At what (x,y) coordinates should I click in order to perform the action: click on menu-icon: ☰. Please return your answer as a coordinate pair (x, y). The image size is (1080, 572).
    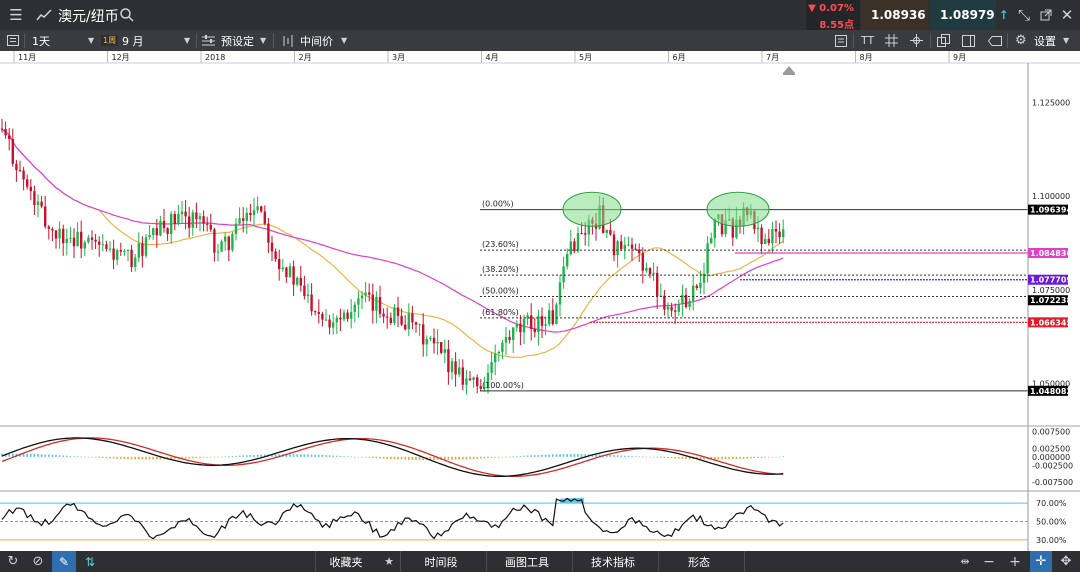
    Looking at the image, I should click on (16, 15).